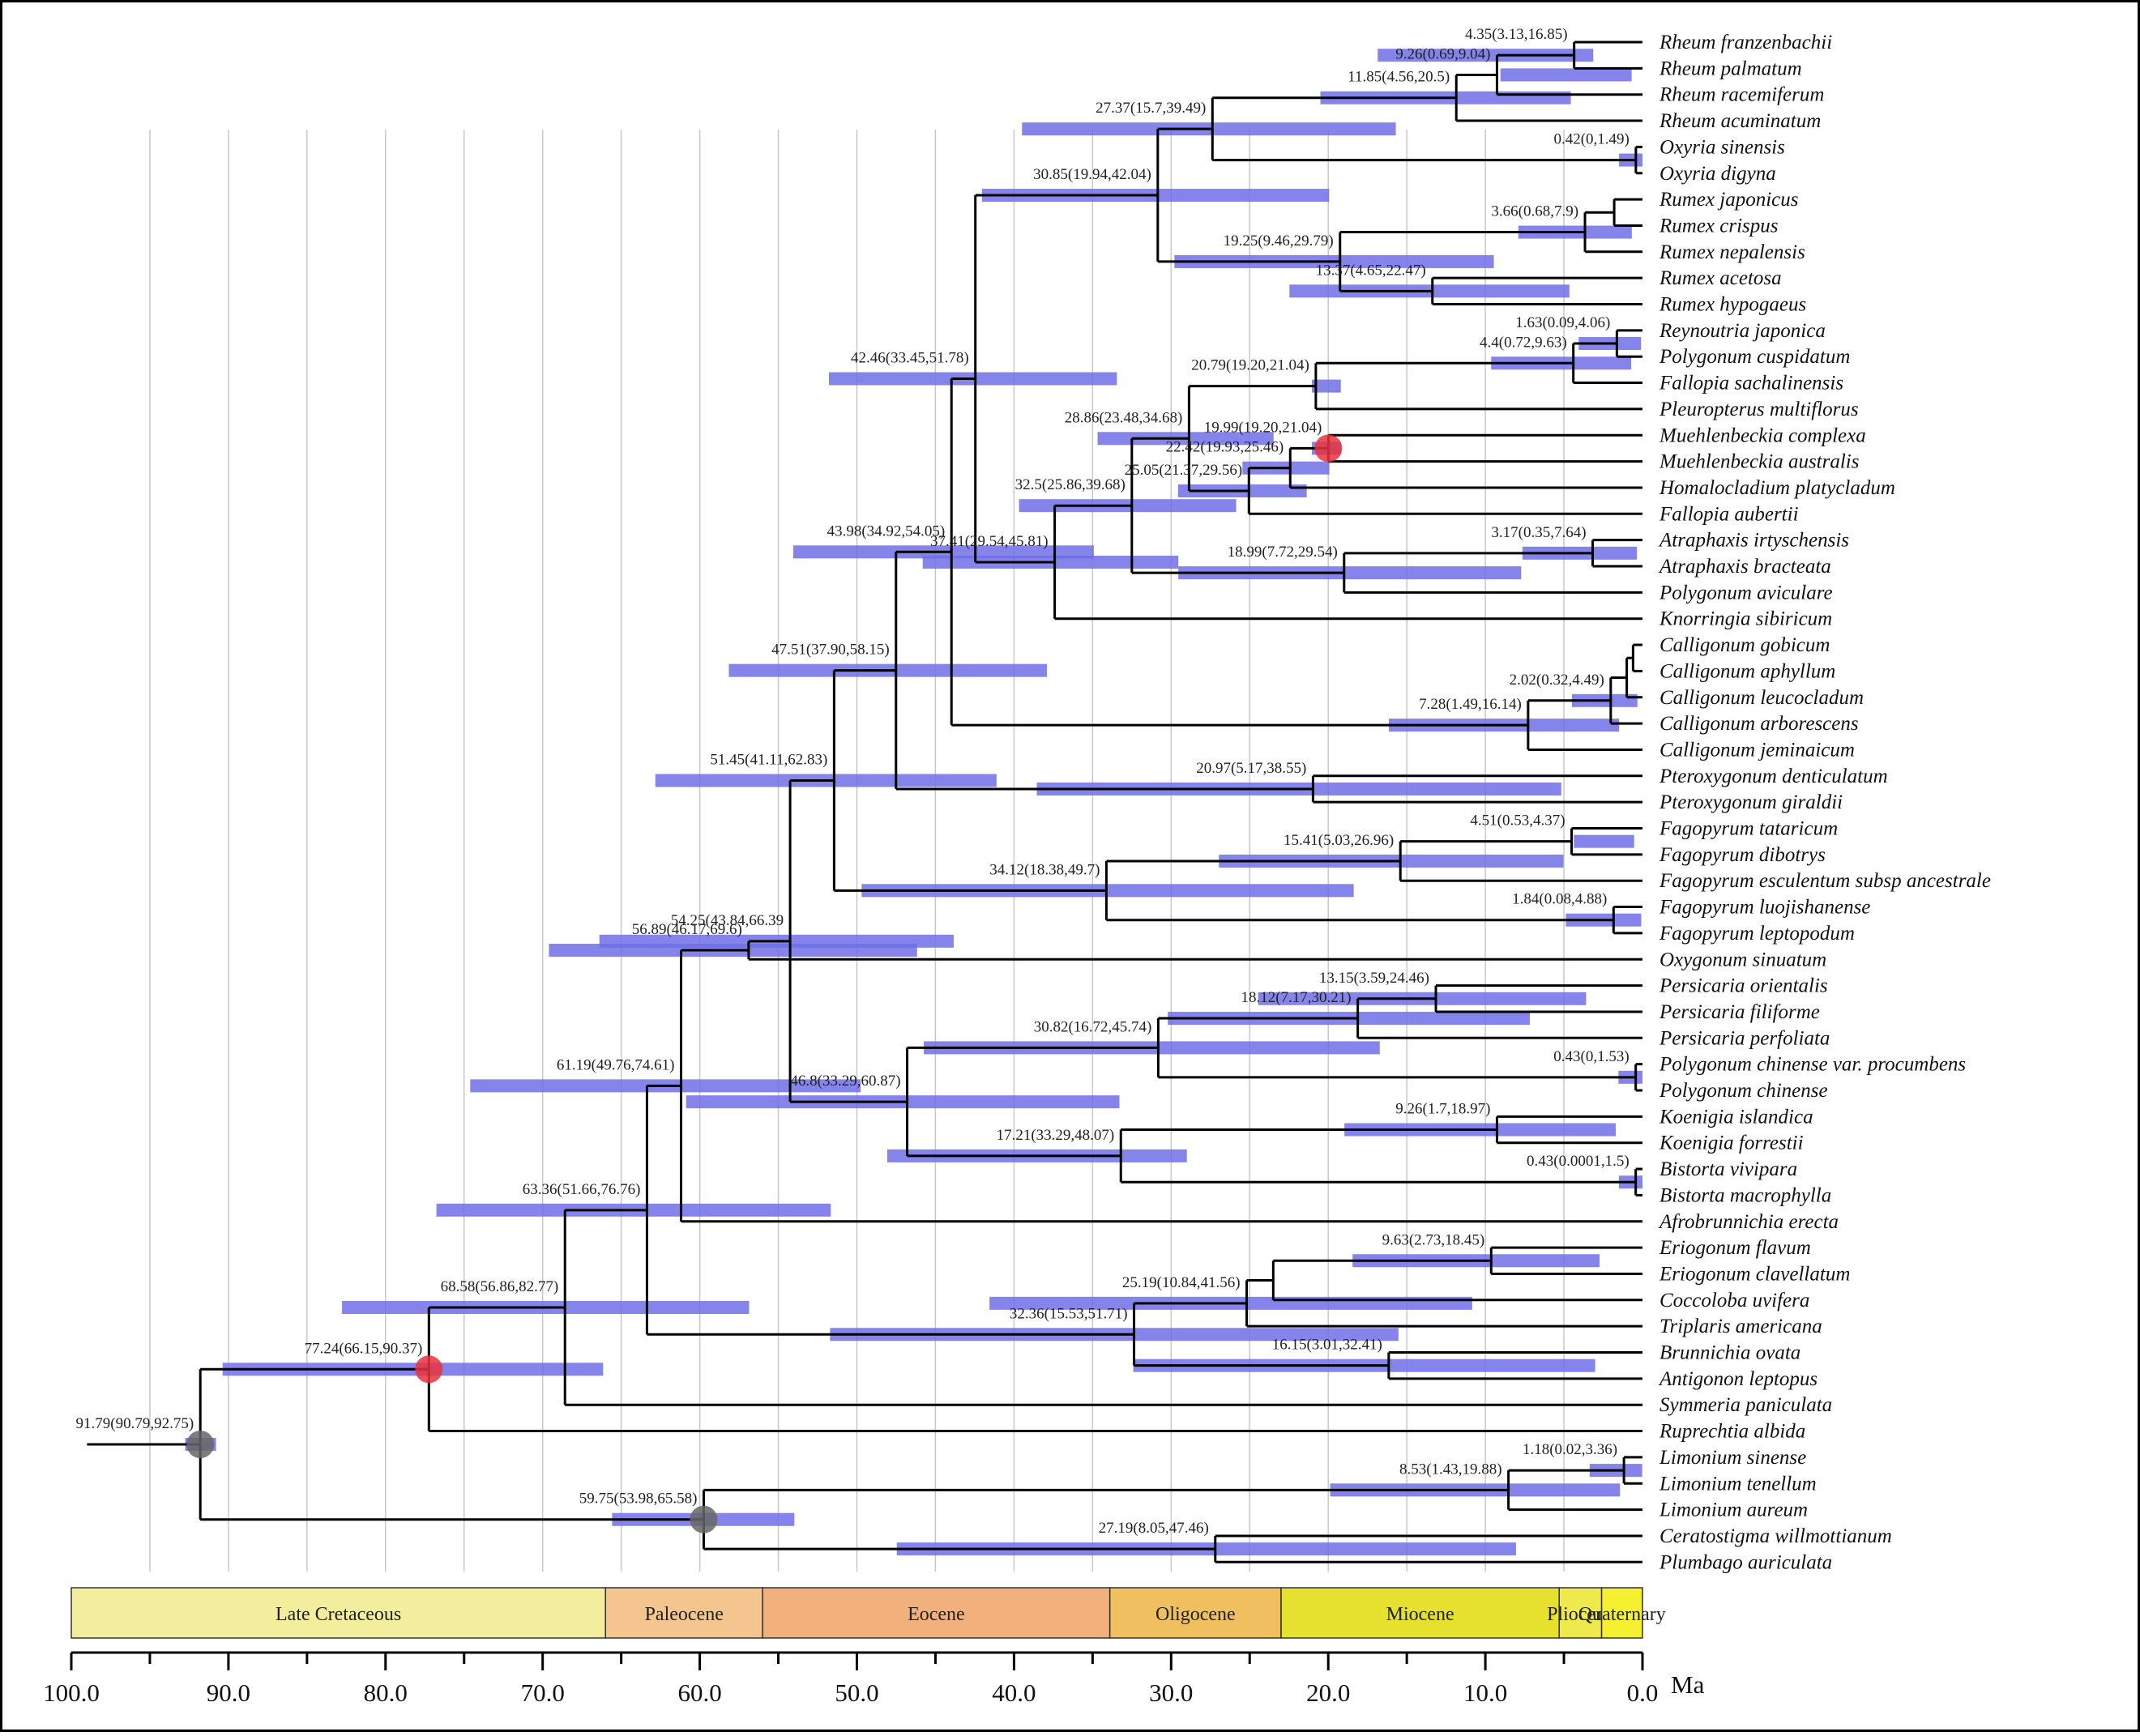  Describe the element at coordinates (1739, 1012) in the screenshot. I see `taxon-label: Persicaria filiforme` at that location.